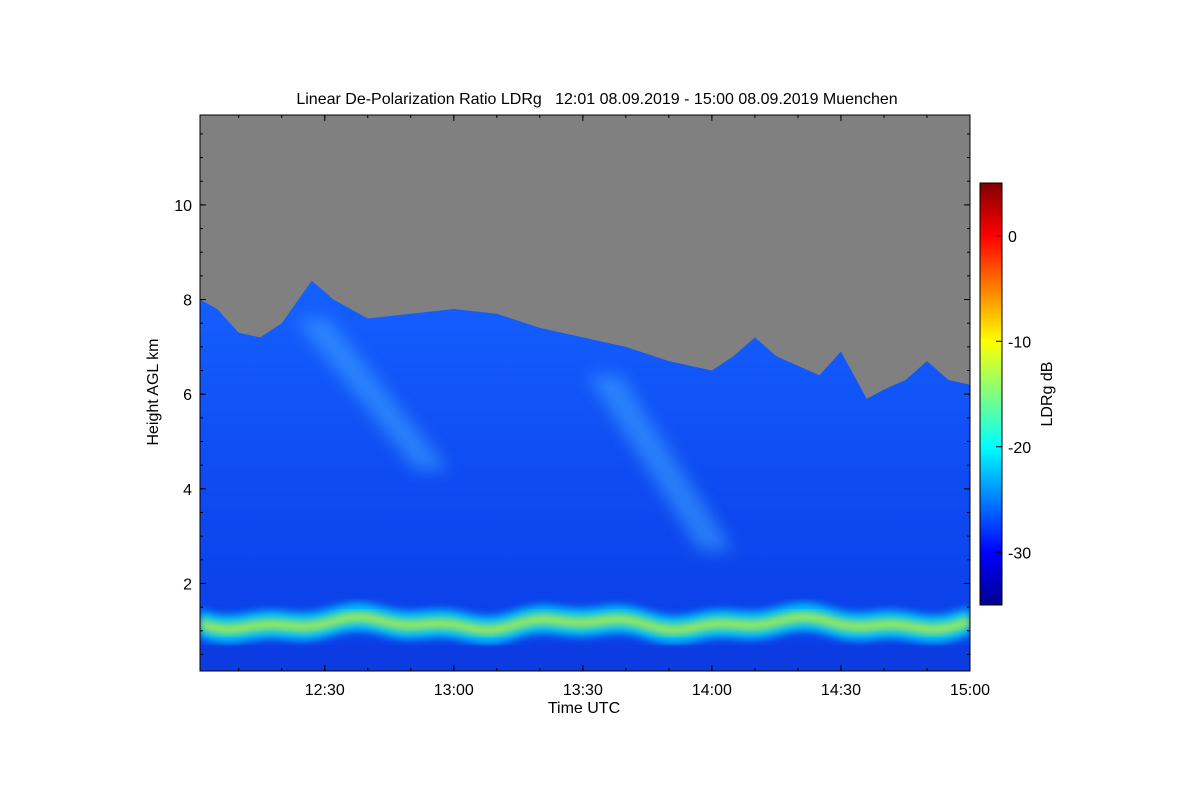 This screenshot has height=805, width=1200. What do you see at coordinates (584, 708) in the screenshot?
I see `x-axis-label: Time UTC` at bounding box center [584, 708].